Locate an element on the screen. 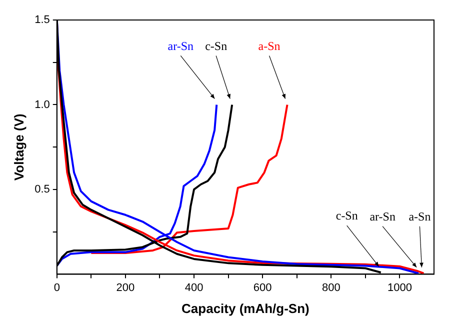 The width and height of the screenshot is (462, 329). annotation: c-Sn is located at coordinates (347, 215).